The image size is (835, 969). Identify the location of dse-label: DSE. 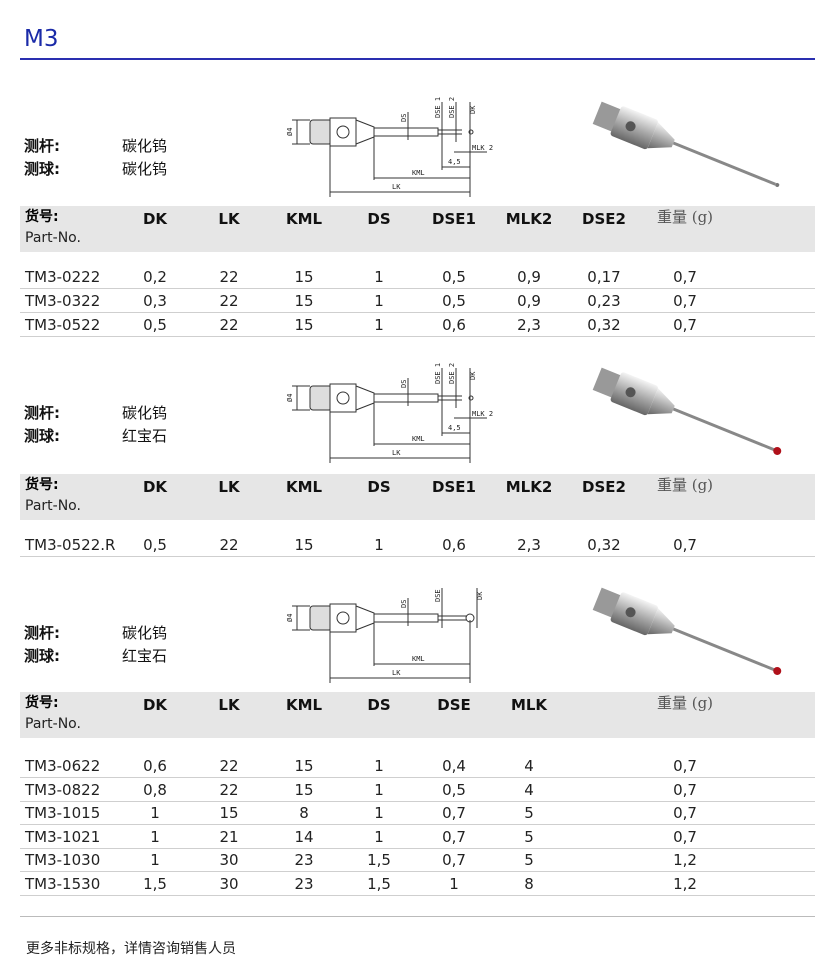
(438, 595).